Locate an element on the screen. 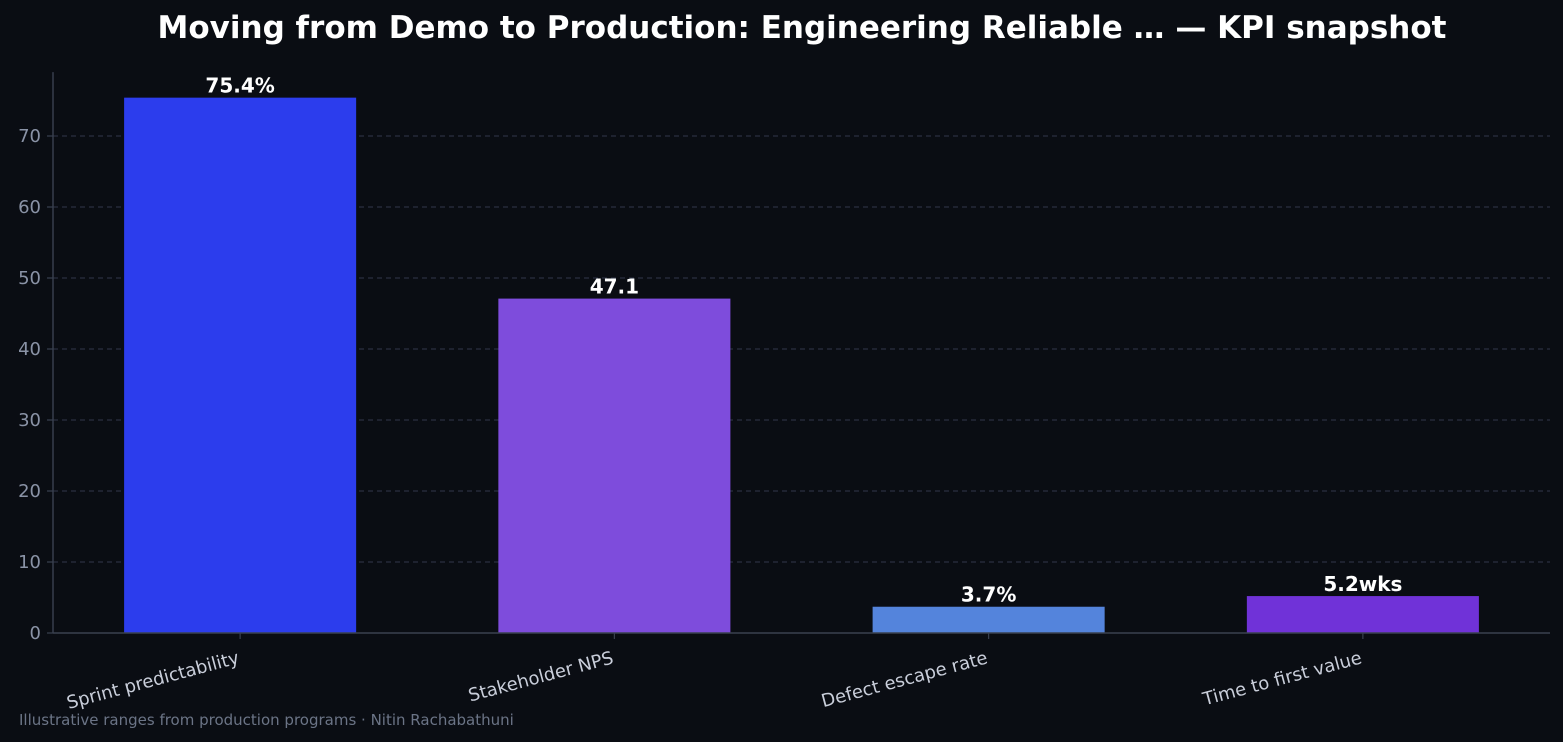 This screenshot has width=1563, height=742. data-label: 5.2wks is located at coordinates (1362, 584).